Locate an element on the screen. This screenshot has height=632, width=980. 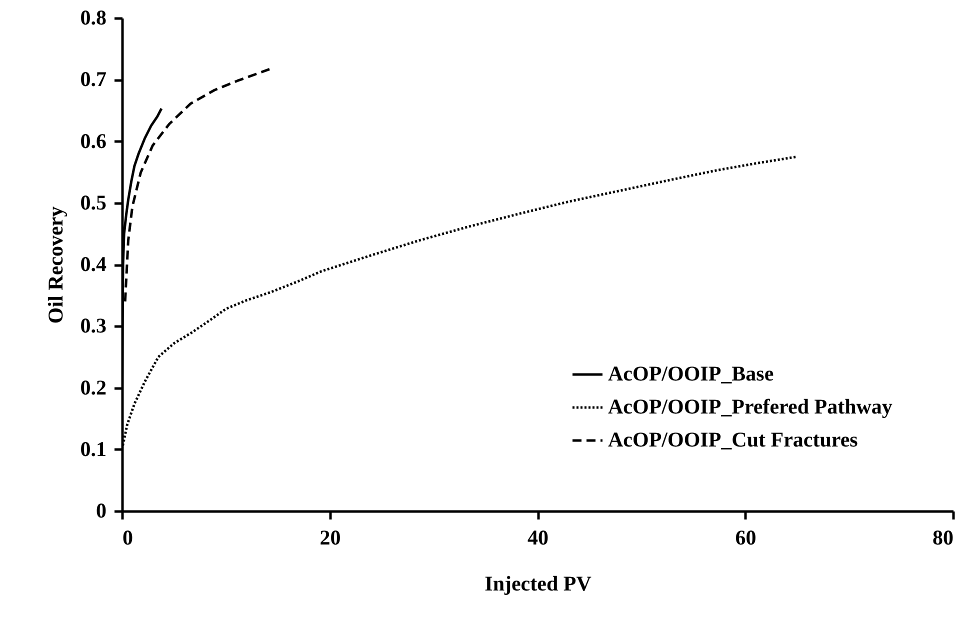
legend-label: AcOP/OOIP_Base is located at coordinates (691, 374).